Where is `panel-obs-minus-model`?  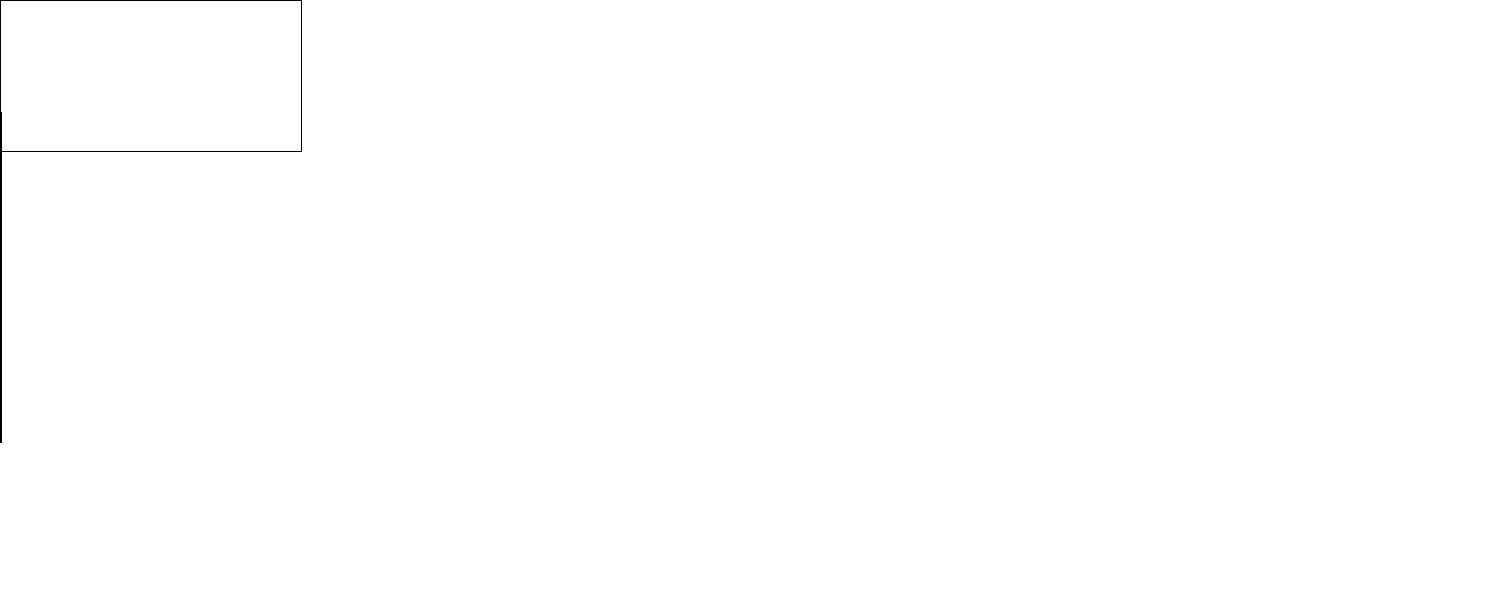 panel-obs-minus-model is located at coordinates (150, 277).